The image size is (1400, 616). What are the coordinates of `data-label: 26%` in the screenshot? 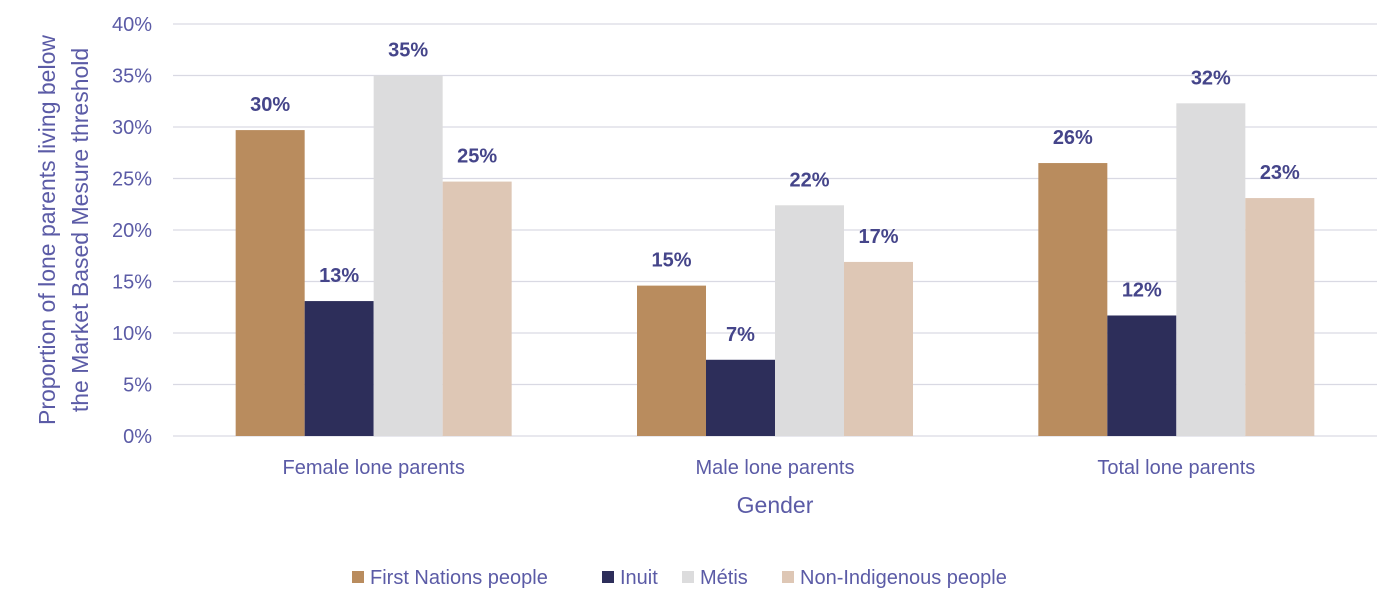 It's located at (1073, 138).